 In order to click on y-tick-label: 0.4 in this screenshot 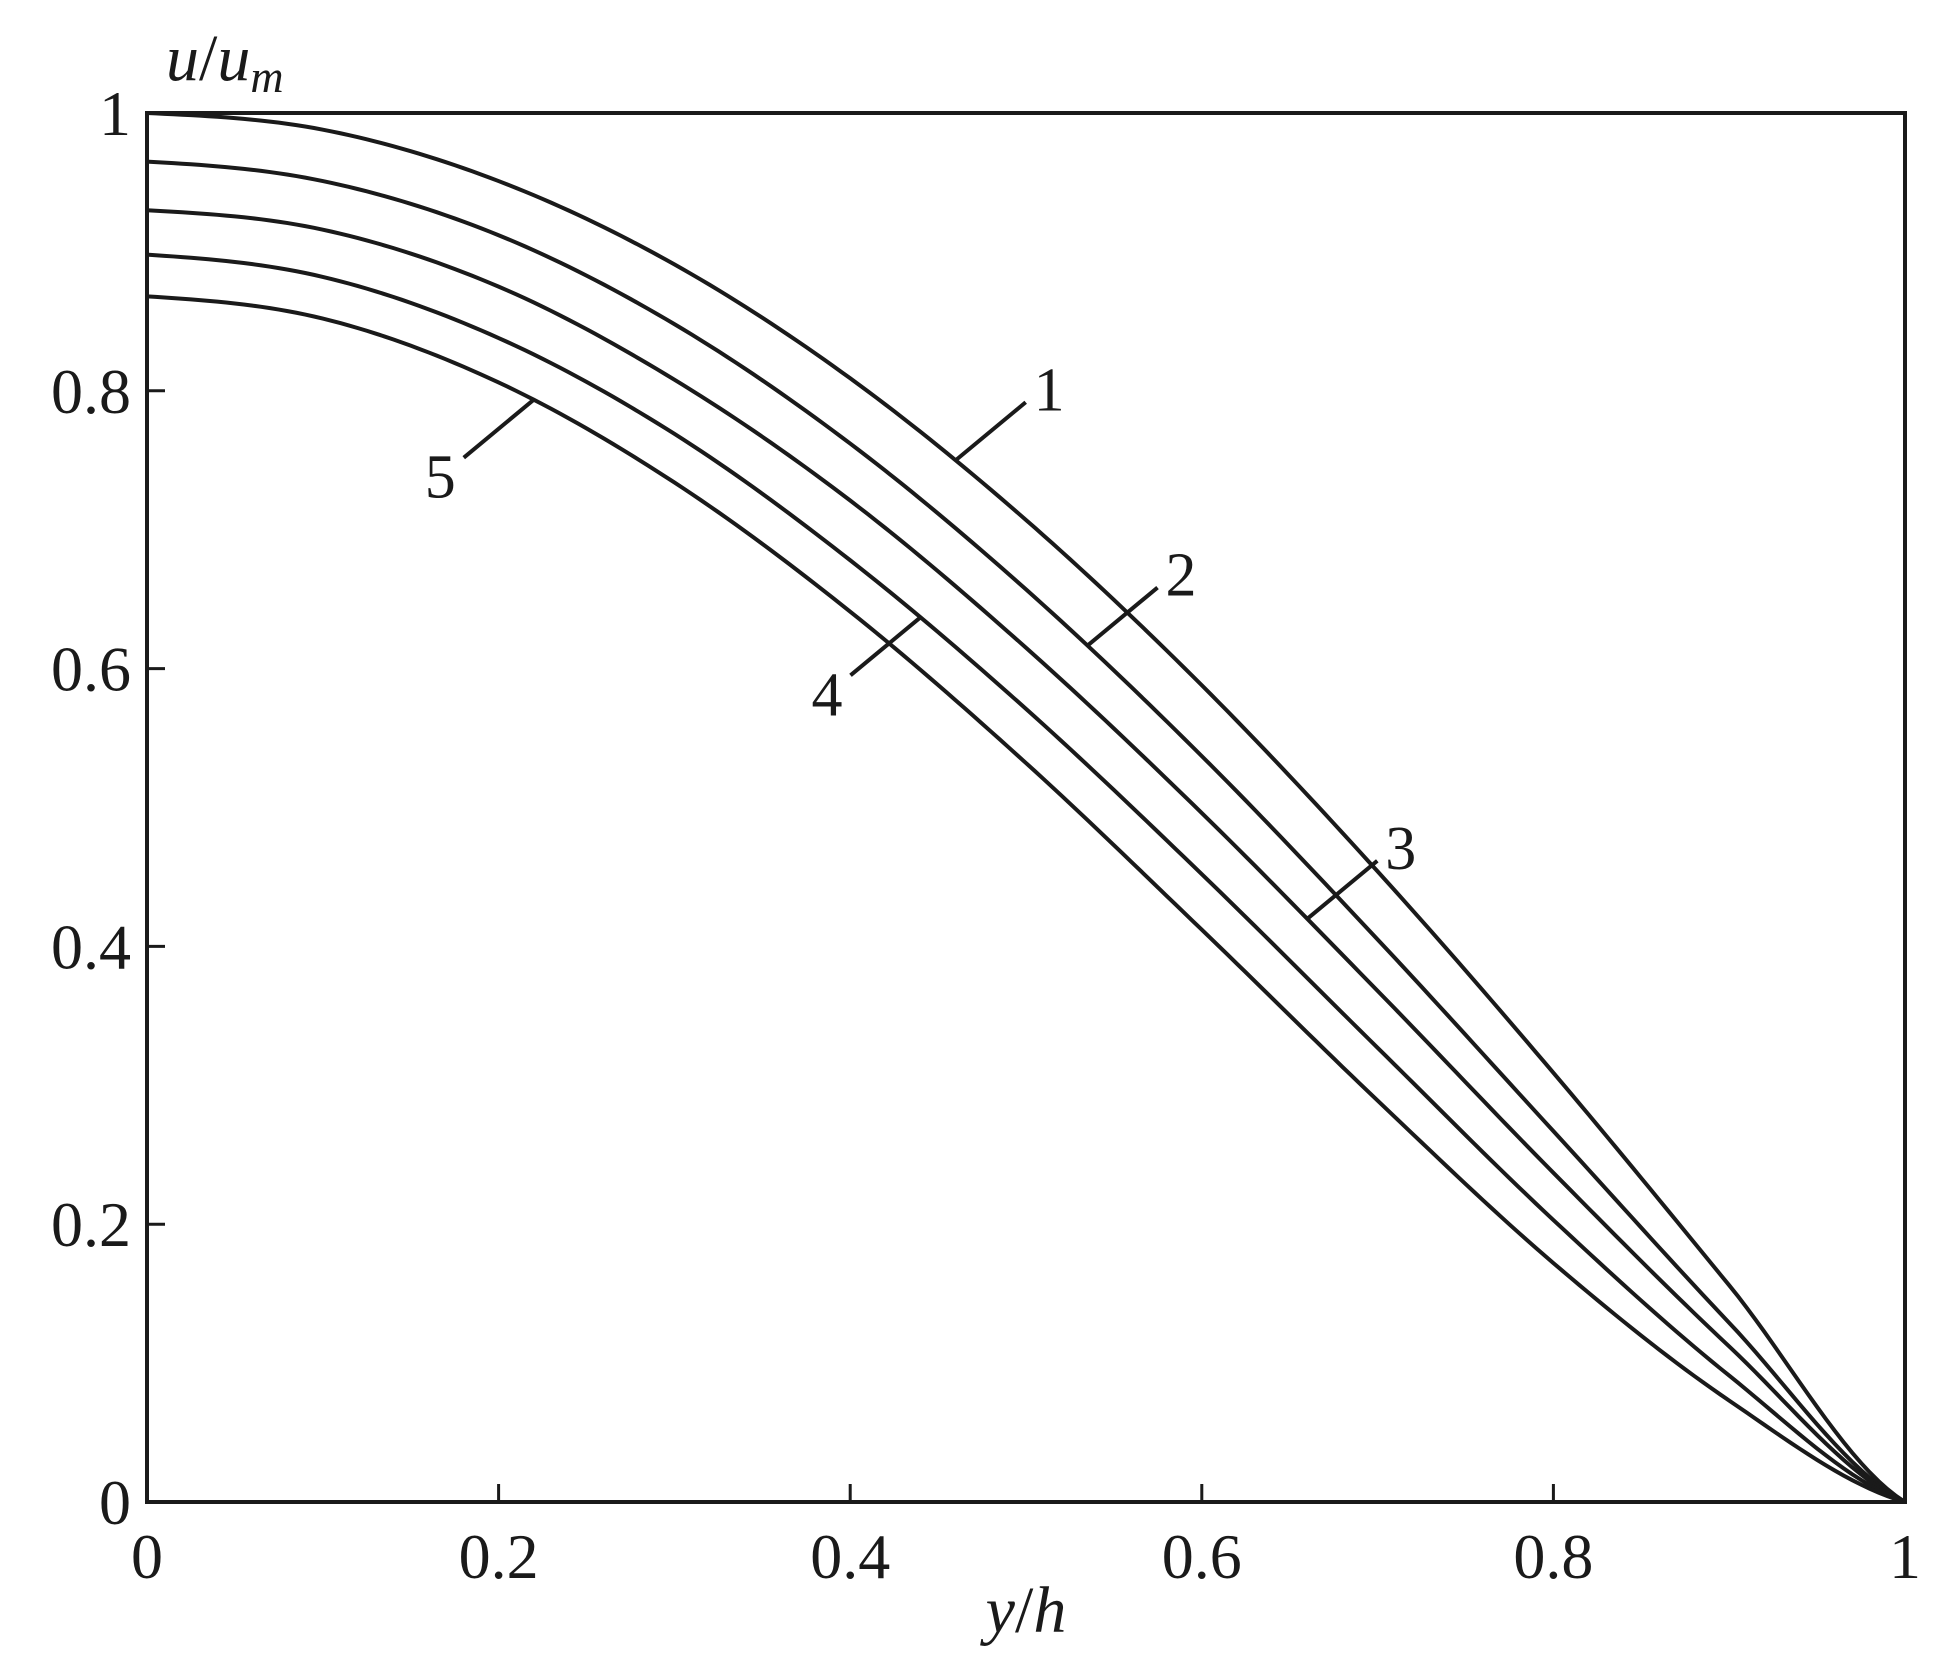, I will do `click(91, 946)`.